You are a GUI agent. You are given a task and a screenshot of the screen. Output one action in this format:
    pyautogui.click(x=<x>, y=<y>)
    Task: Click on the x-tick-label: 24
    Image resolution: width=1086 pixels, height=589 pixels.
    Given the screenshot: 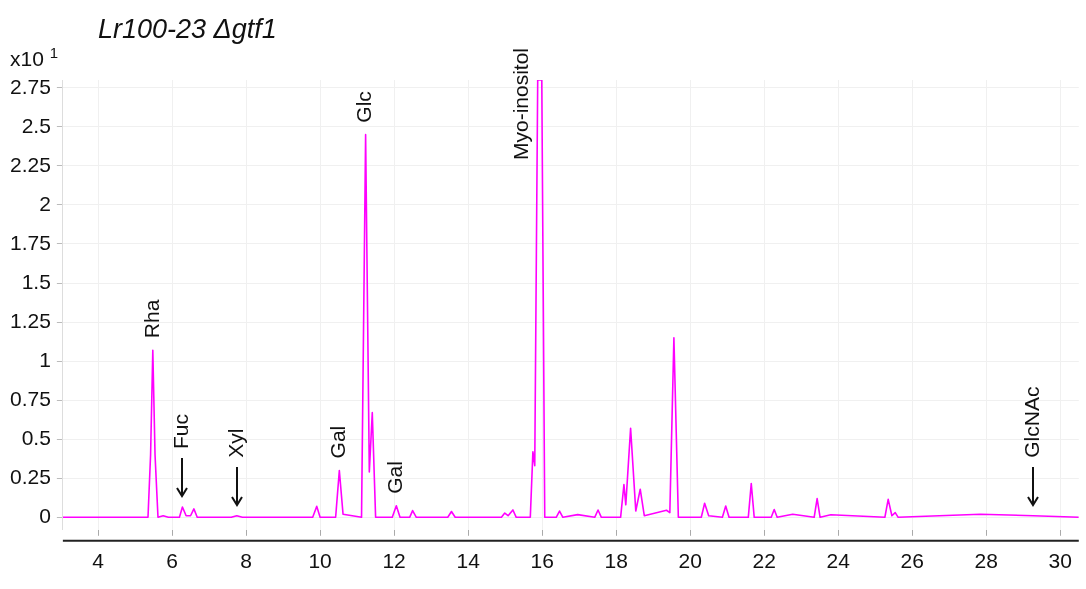 What is the action you would take?
    pyautogui.click(x=838, y=561)
    